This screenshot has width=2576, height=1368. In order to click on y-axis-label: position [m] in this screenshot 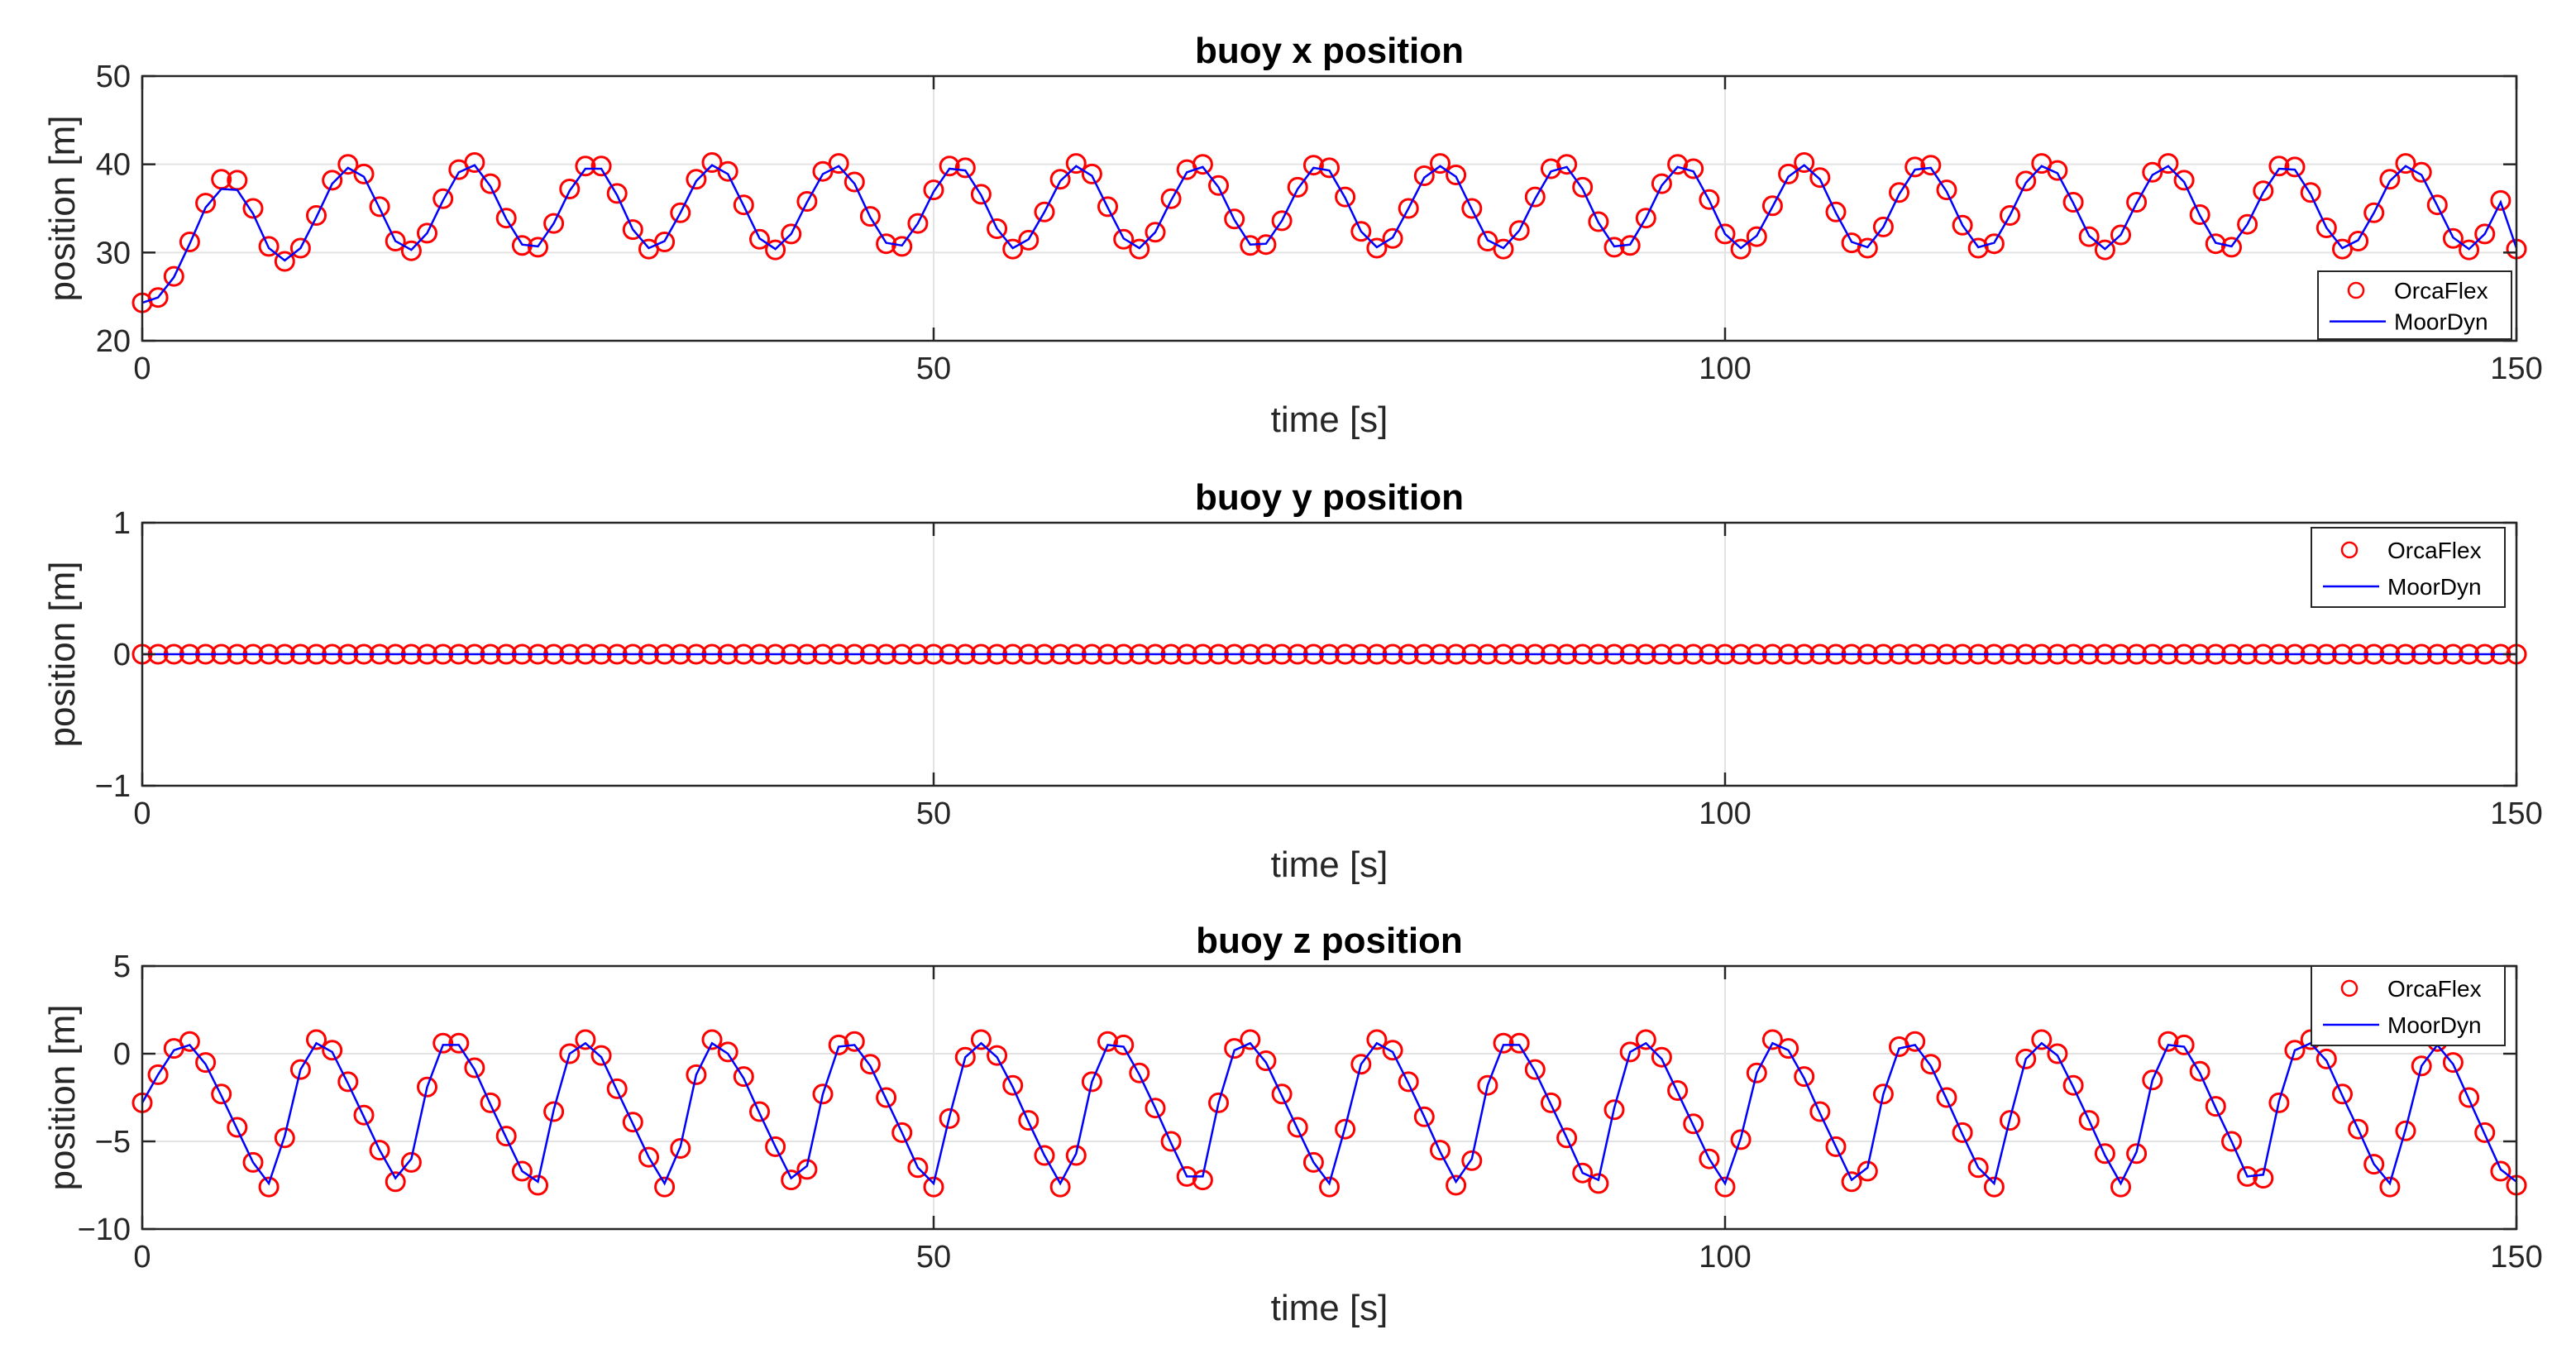, I will do `click(62, 655)`.